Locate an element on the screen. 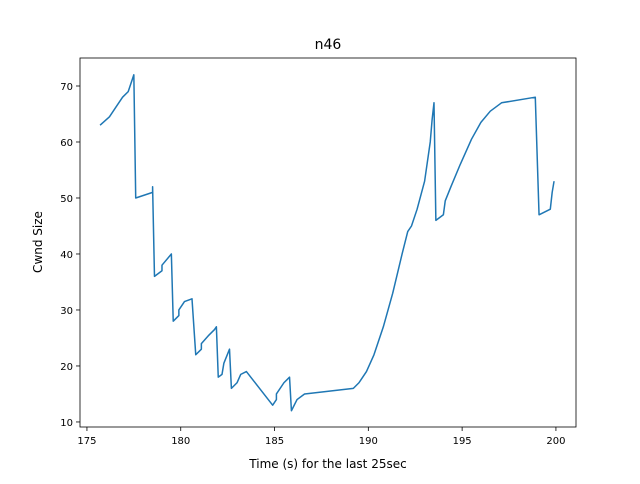 Image resolution: width=640 pixels, height=484 pixels. y-tick-label: 30 is located at coordinates (66, 311).